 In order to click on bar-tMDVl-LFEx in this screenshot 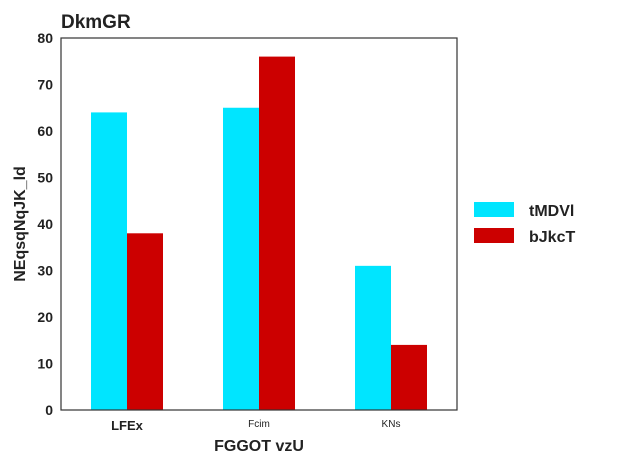, I will do `click(109, 261)`.